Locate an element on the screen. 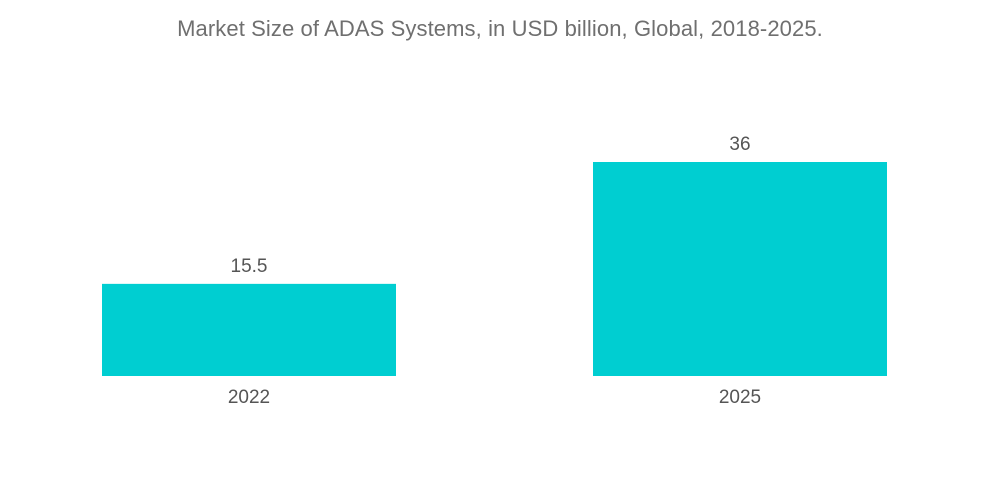 The image size is (1000, 504). x-tick-label-2025: 2025 is located at coordinates (740, 397).